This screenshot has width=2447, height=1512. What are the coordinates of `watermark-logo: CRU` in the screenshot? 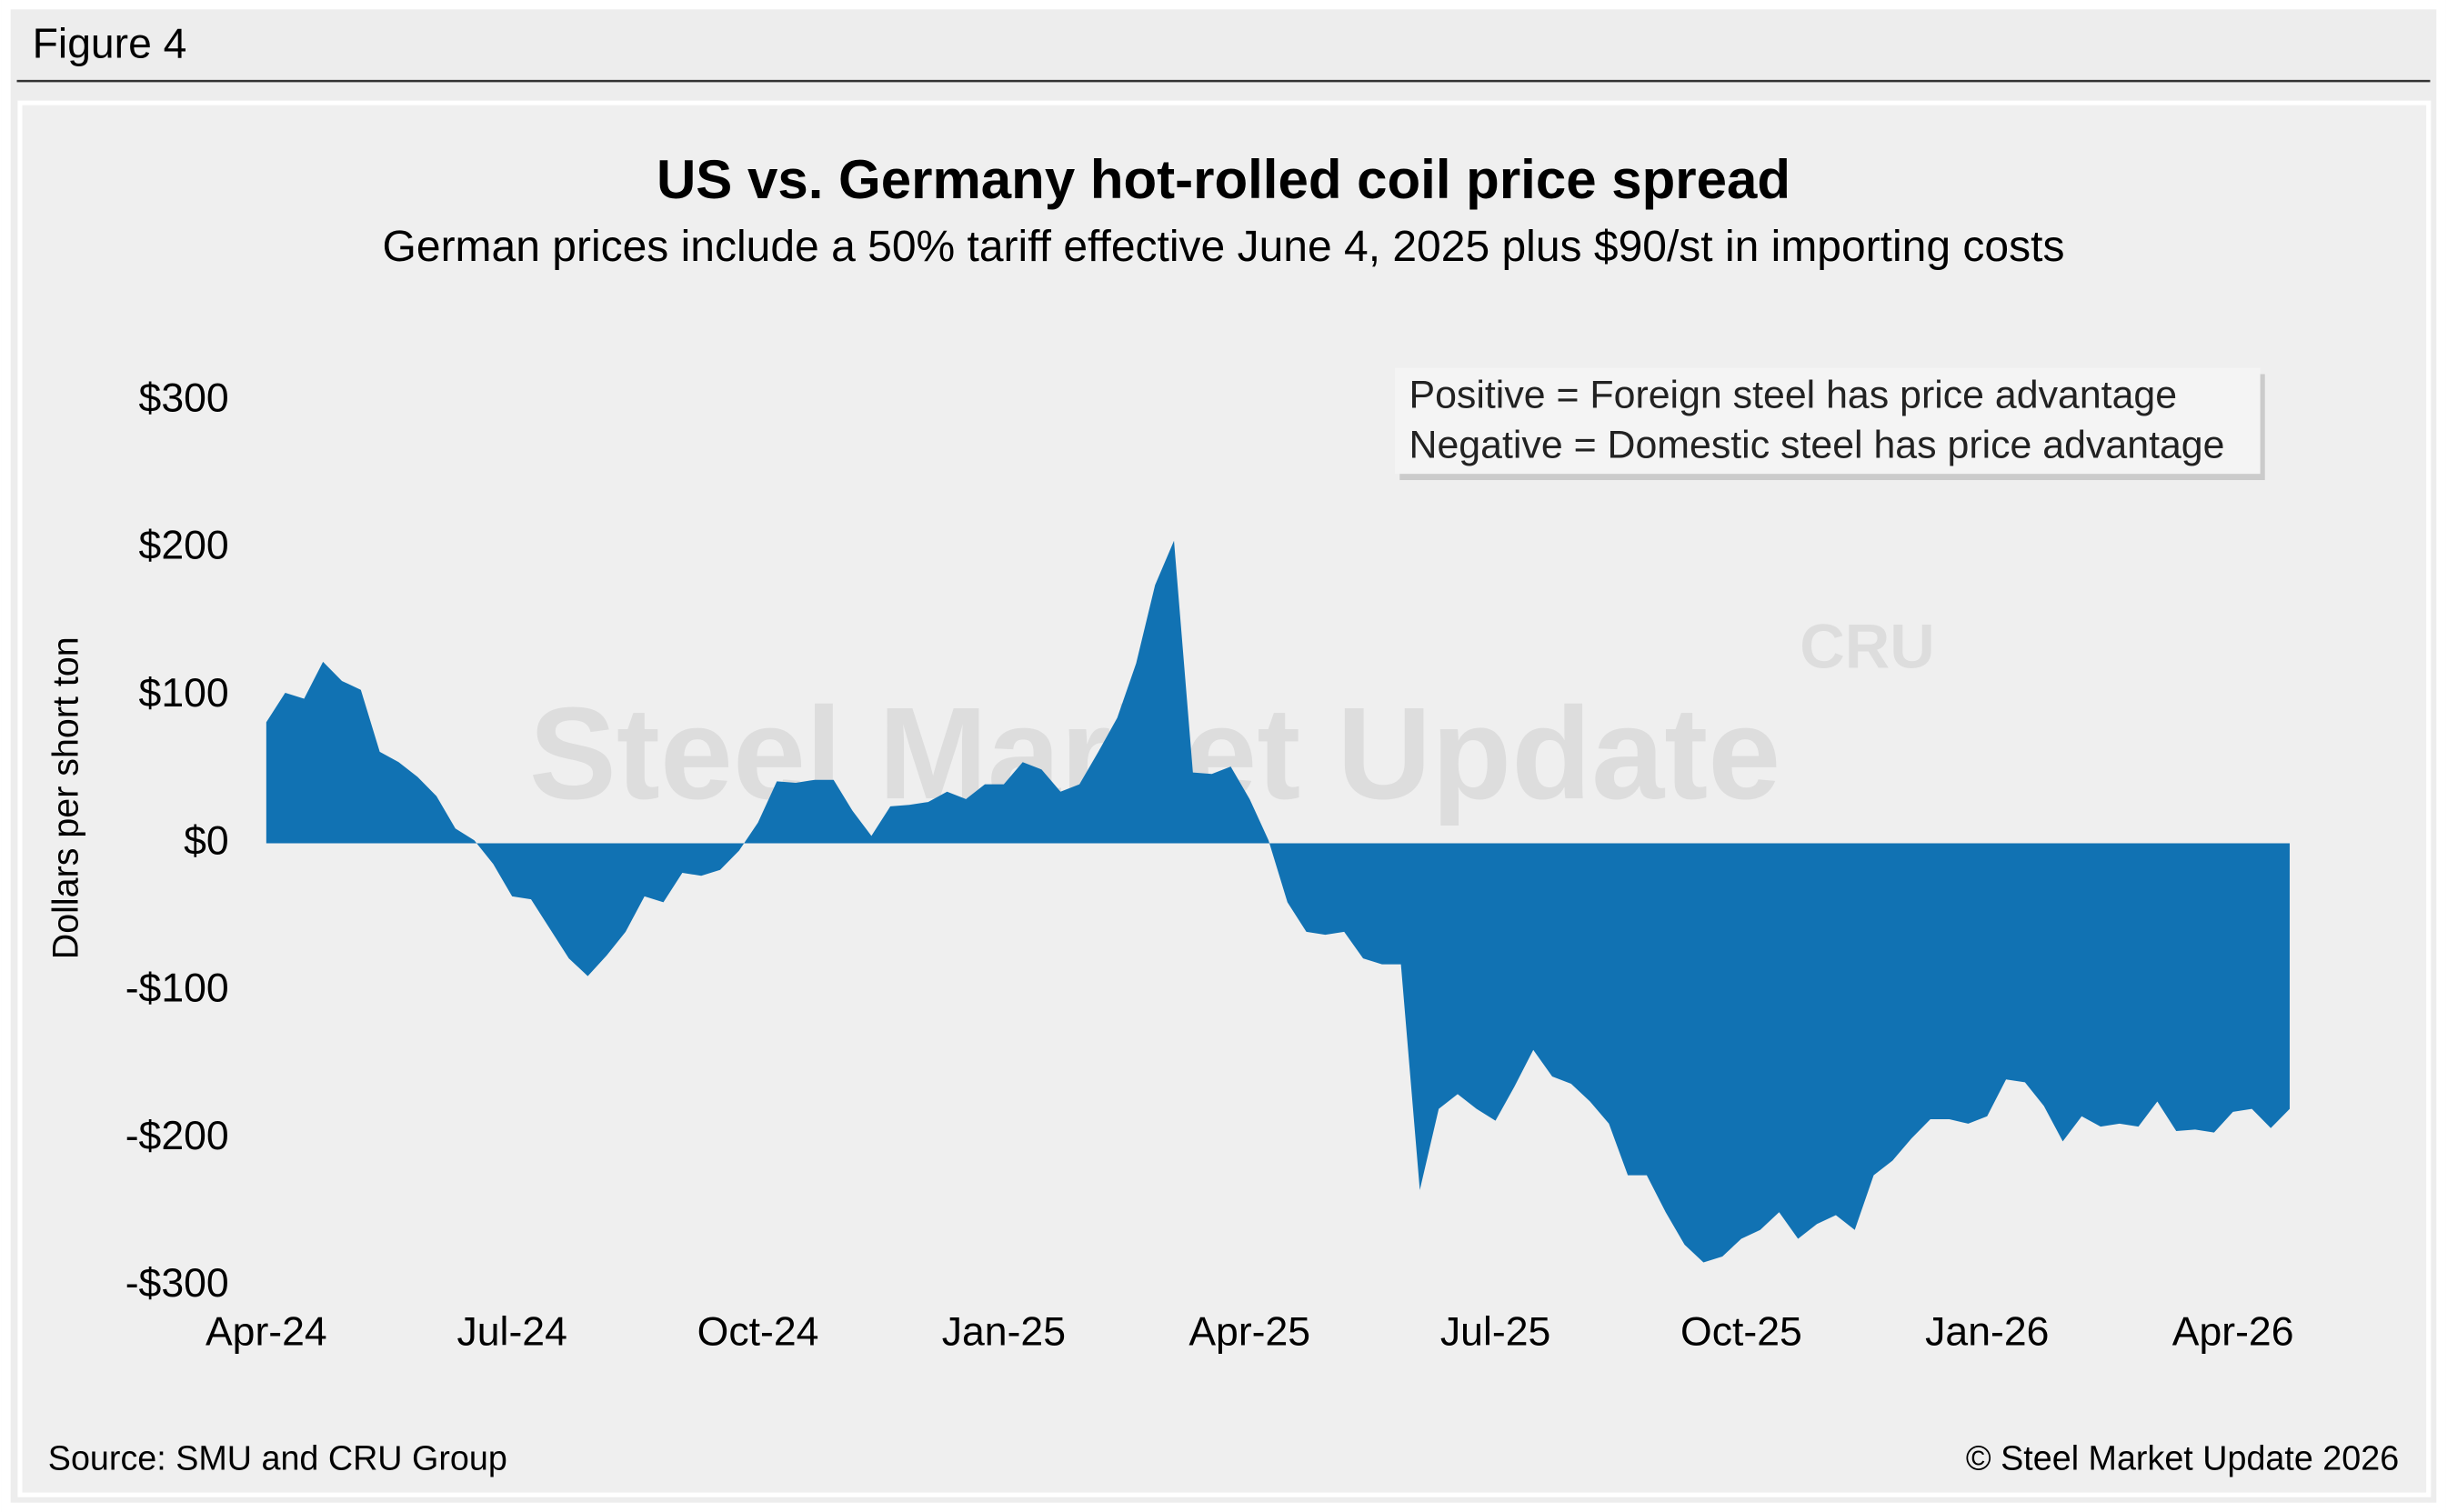 It's located at (1867, 647).